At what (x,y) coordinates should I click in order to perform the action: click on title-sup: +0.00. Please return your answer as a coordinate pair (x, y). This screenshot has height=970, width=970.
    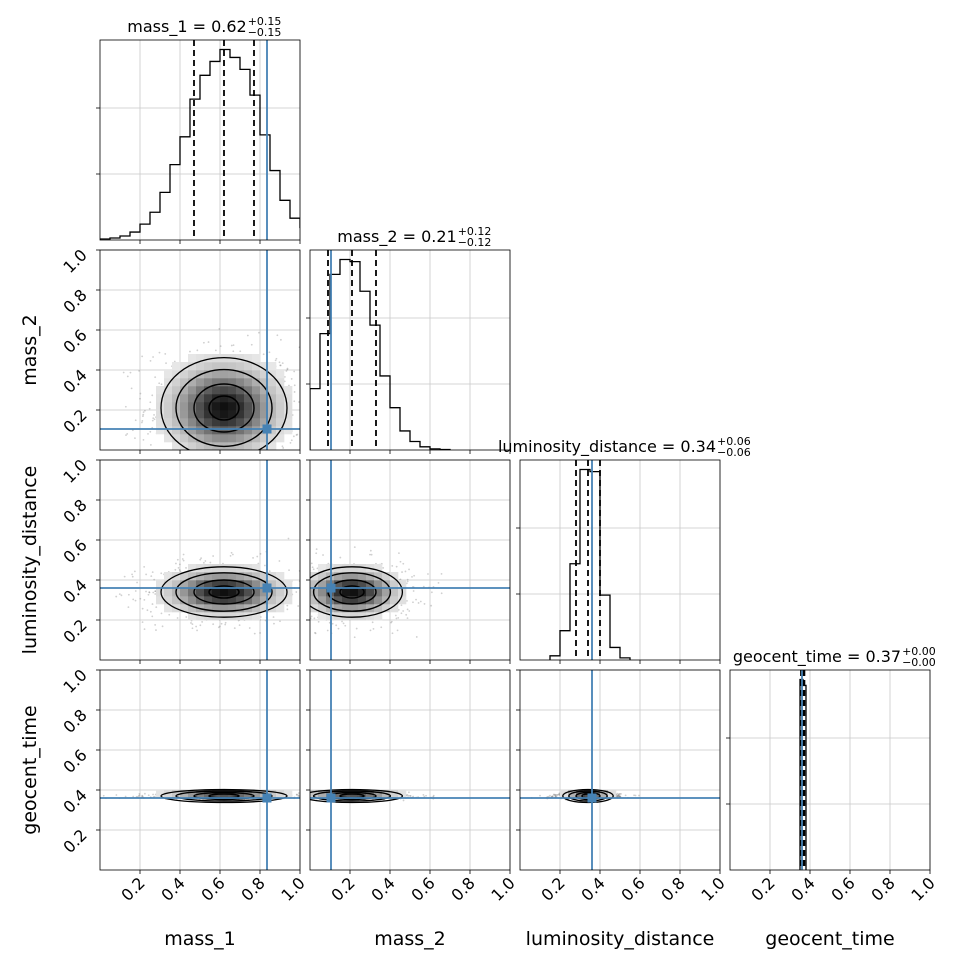
    Looking at the image, I should click on (919, 651).